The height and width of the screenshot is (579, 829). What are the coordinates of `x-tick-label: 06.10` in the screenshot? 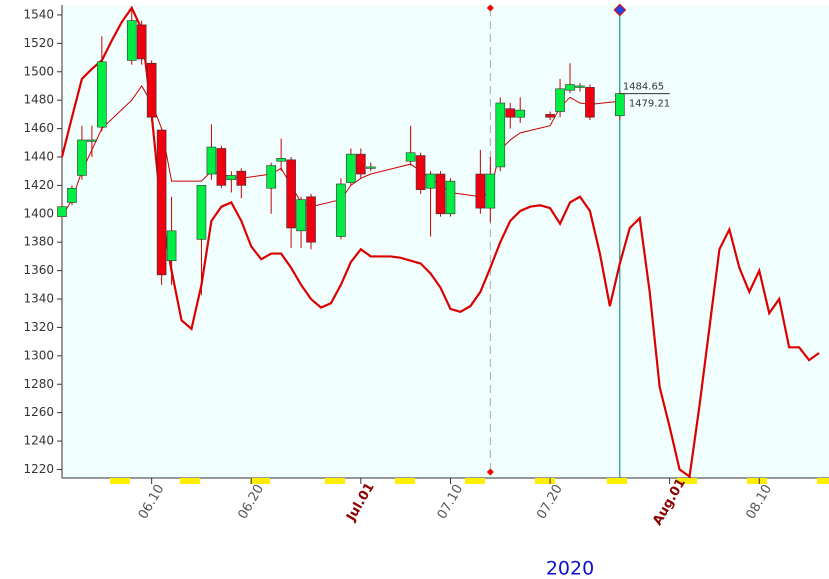 It's located at (152, 502).